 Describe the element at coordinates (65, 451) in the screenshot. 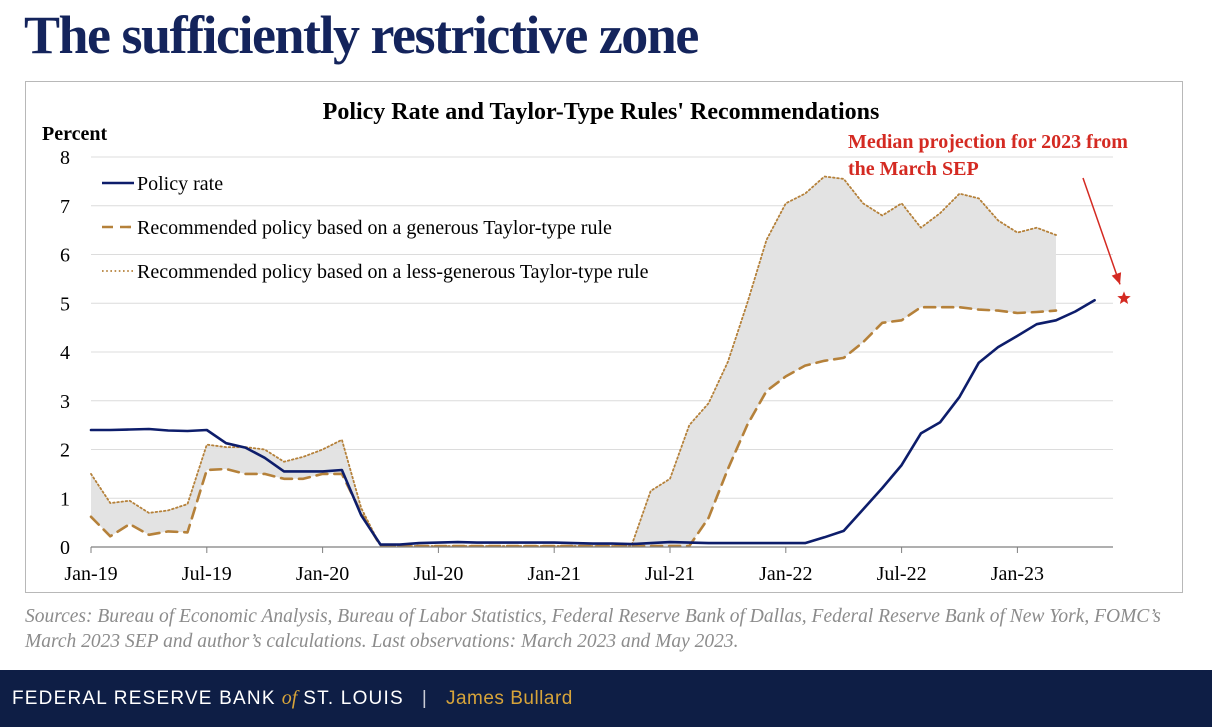

I see `y-tick-label: 2` at that location.